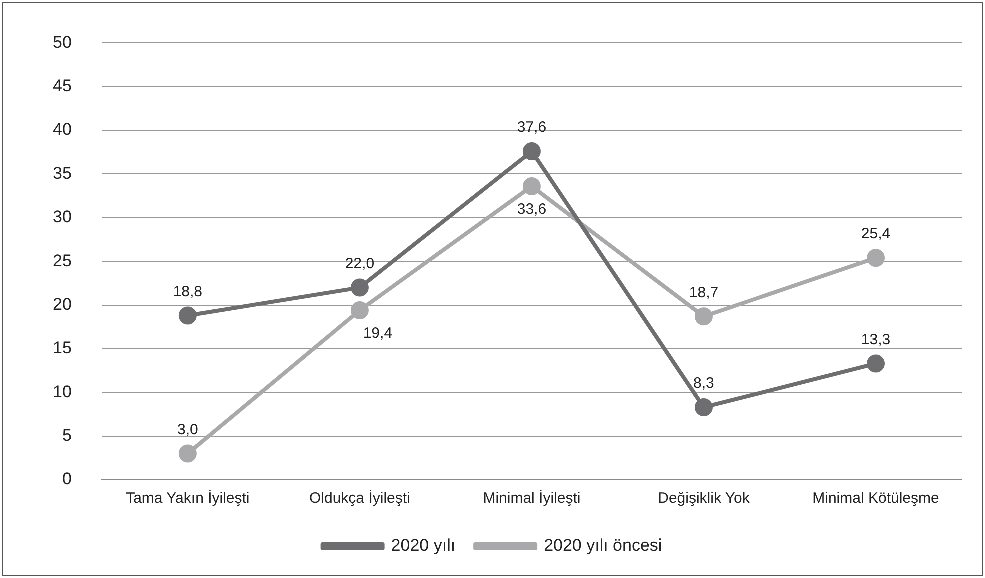  I want to click on x-tick-label: Minimal İyileşti, so click(532, 498).